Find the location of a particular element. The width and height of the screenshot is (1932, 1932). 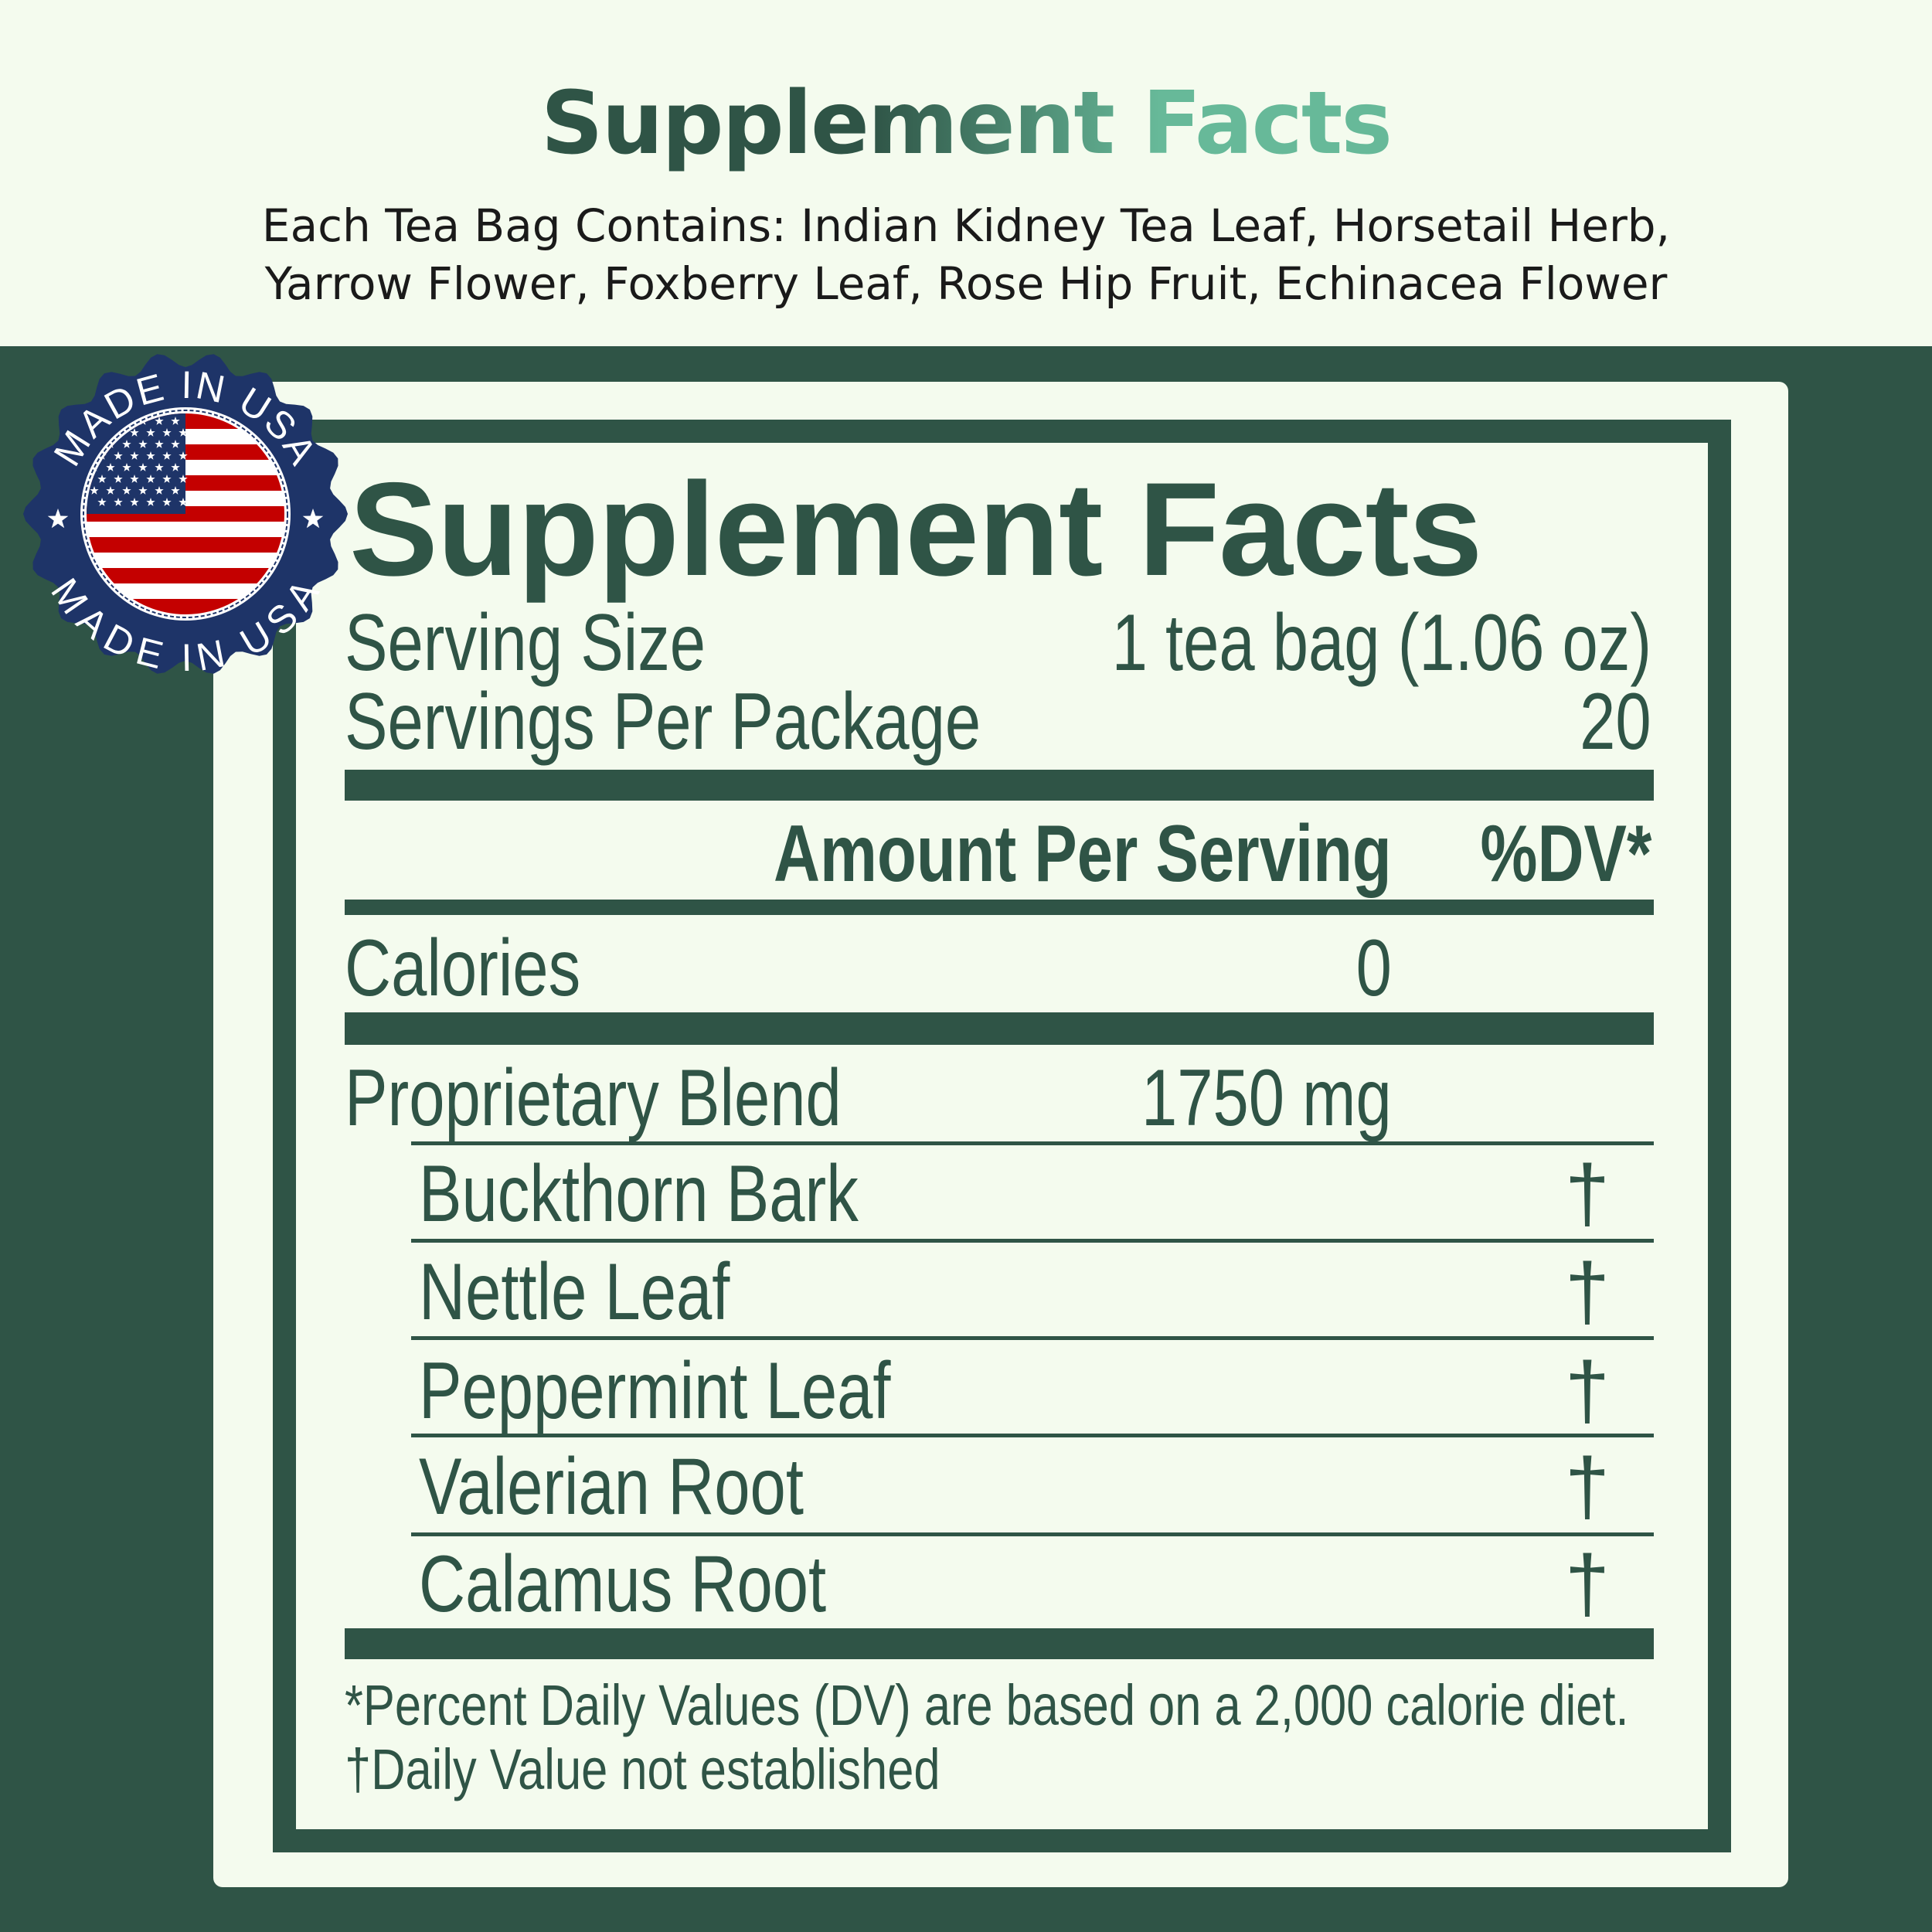

ingredient-name: Peppermint Leaf is located at coordinates (655, 1391).